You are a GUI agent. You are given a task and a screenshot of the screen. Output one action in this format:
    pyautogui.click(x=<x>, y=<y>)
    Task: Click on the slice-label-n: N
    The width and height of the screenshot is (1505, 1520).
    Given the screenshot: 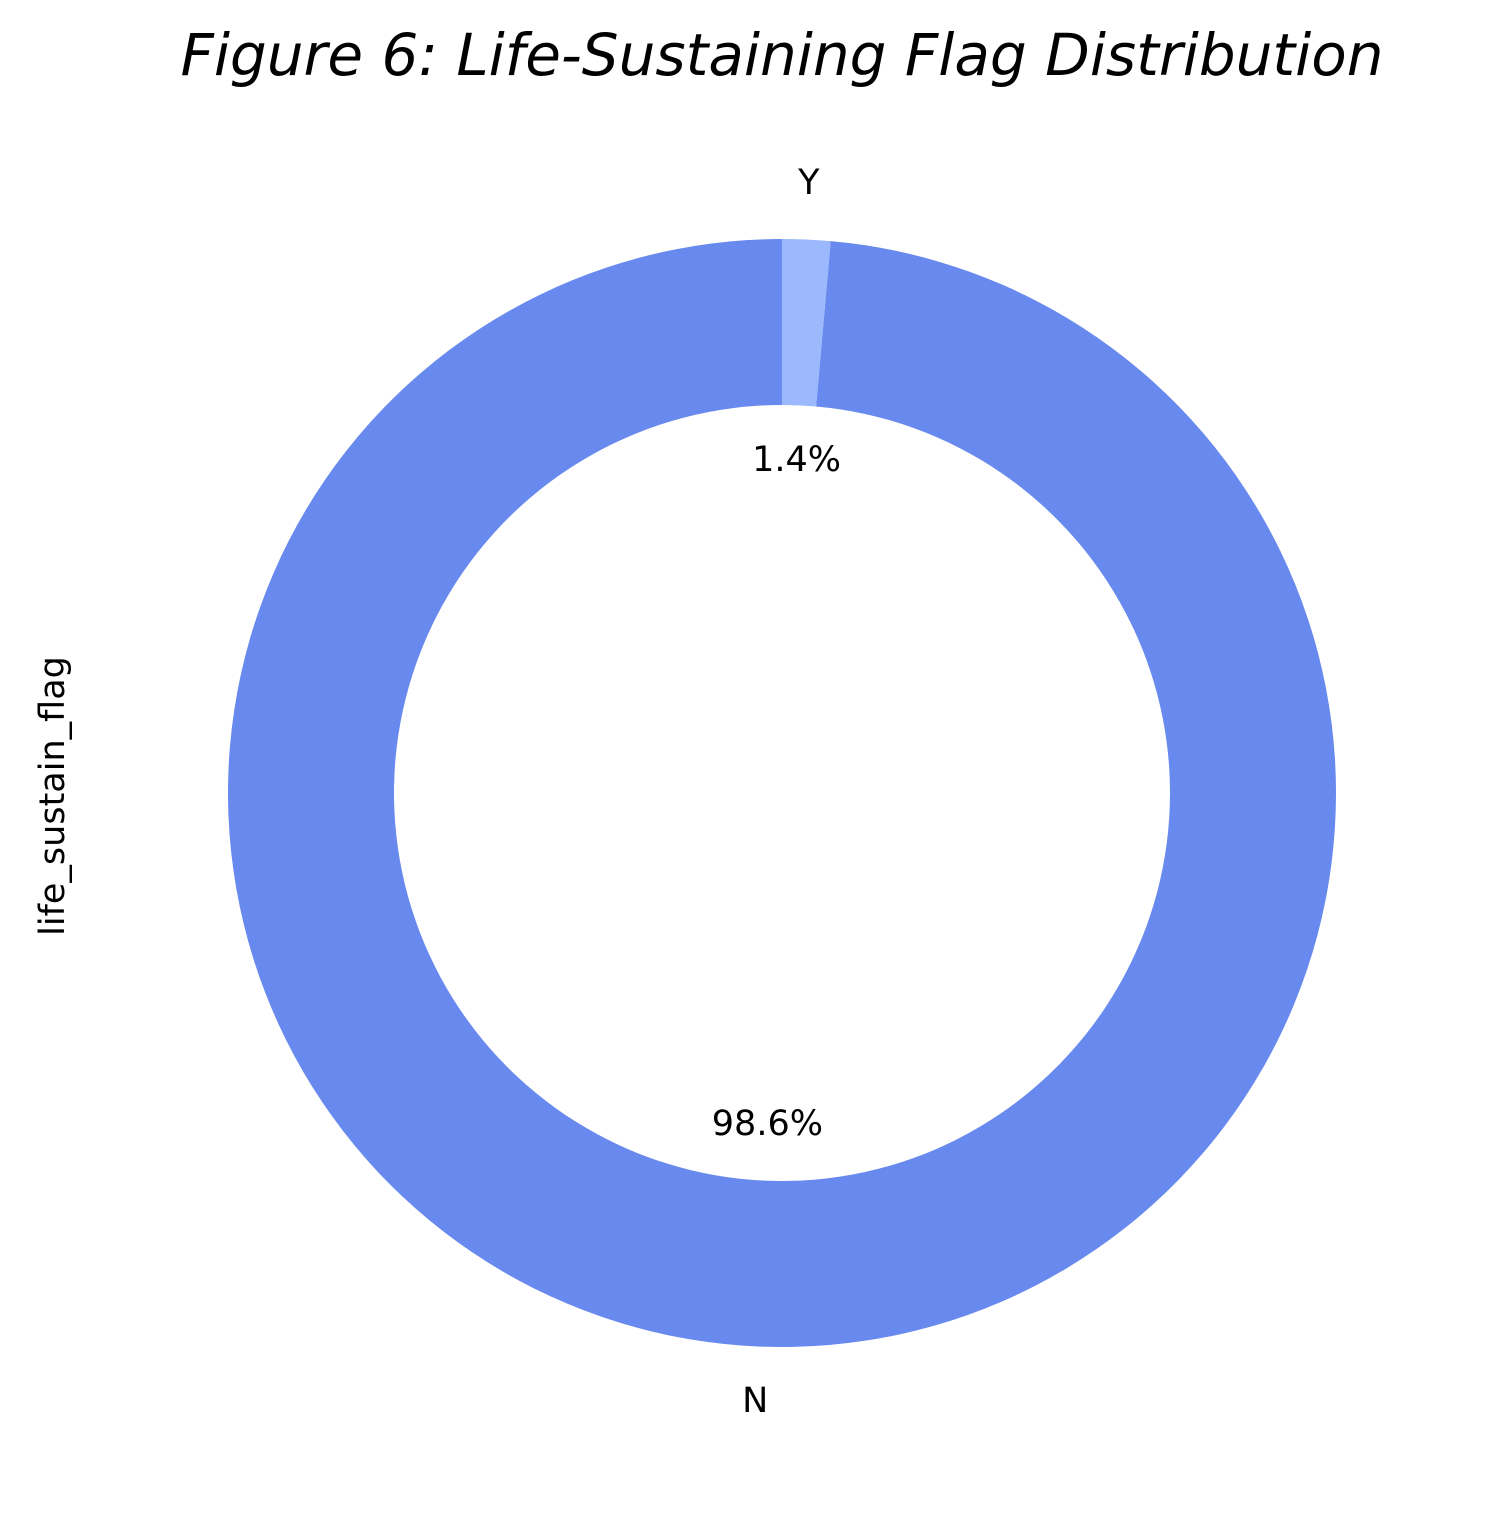 What is the action you would take?
    pyautogui.click(x=755, y=1401)
    